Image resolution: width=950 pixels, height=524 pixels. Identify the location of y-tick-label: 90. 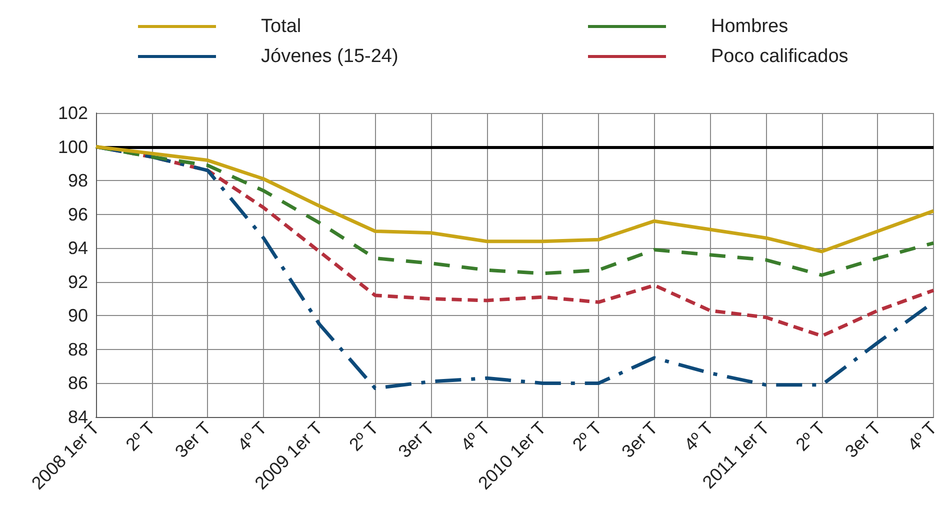
(78, 316).